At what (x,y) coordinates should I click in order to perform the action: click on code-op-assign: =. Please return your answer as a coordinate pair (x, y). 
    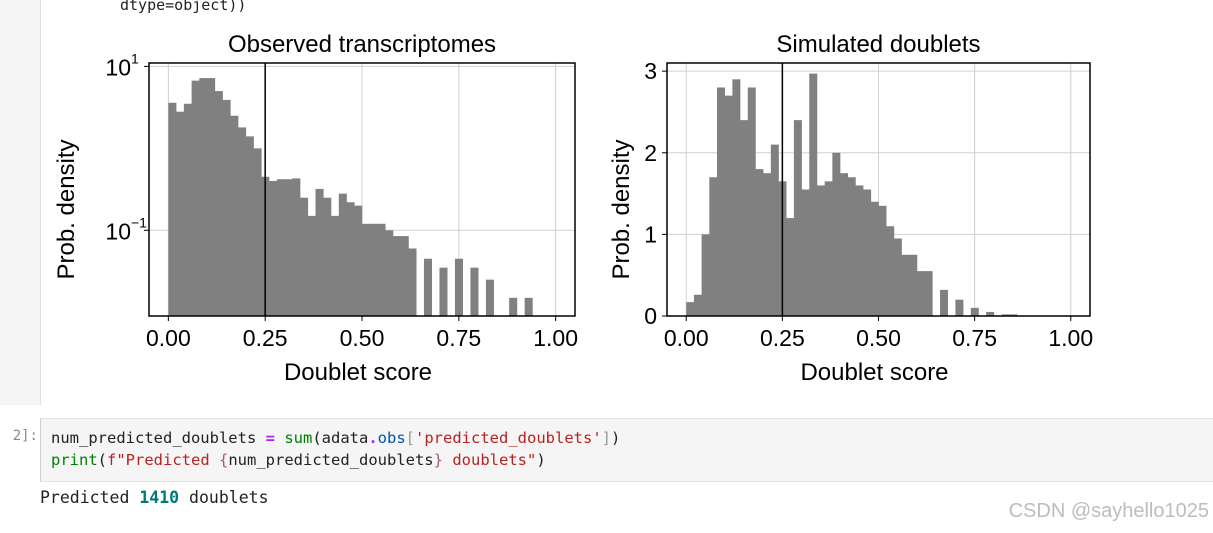
    Looking at the image, I should click on (270, 438).